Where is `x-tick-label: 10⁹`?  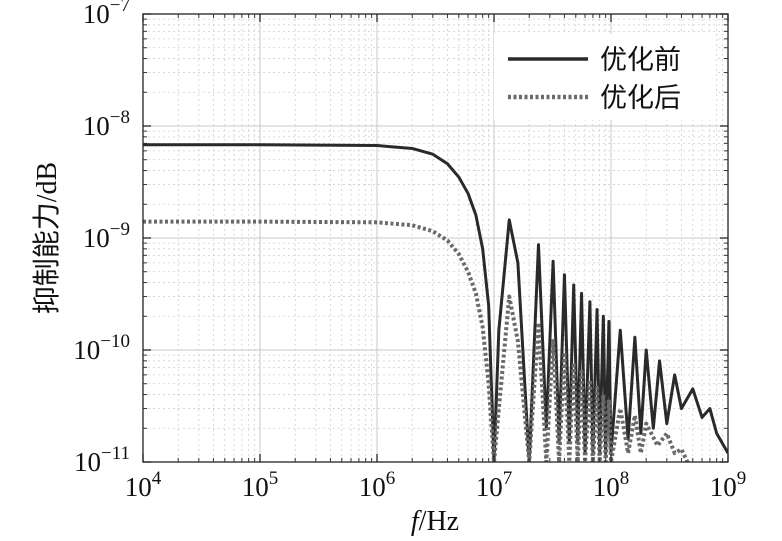
x-tick-label: 10⁹ is located at coordinates (728, 485).